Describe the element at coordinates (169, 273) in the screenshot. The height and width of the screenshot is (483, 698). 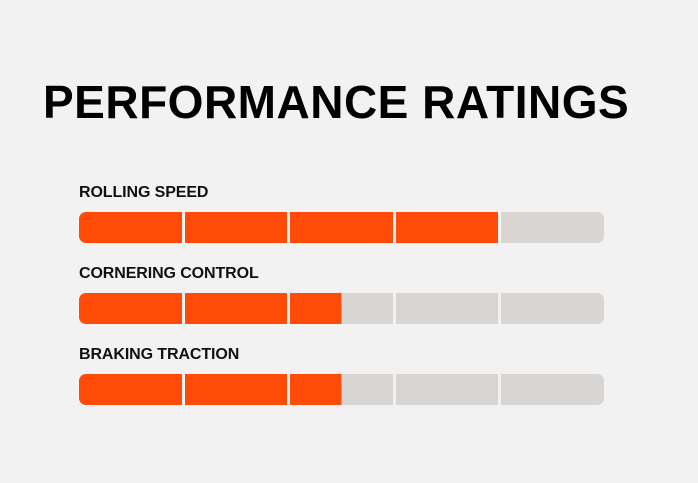
I see `rating-label: CORNERING CONTROL` at that location.